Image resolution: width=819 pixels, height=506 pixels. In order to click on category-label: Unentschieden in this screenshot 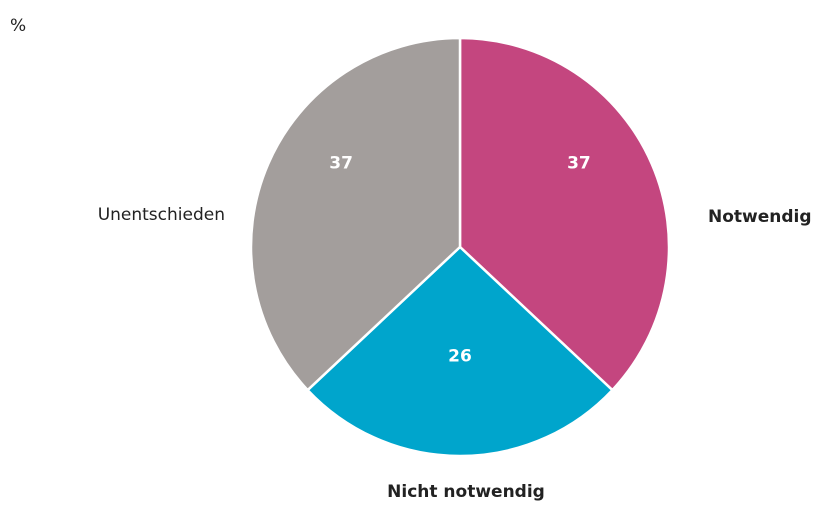, I will do `click(161, 215)`.